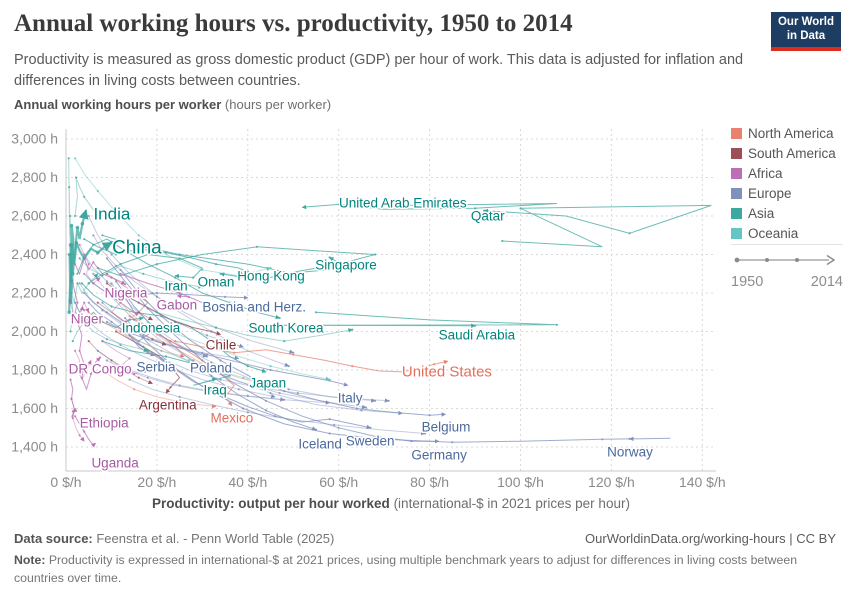  What do you see at coordinates (429, 482) in the screenshot?
I see `x-tick-label: 80 $/h` at bounding box center [429, 482].